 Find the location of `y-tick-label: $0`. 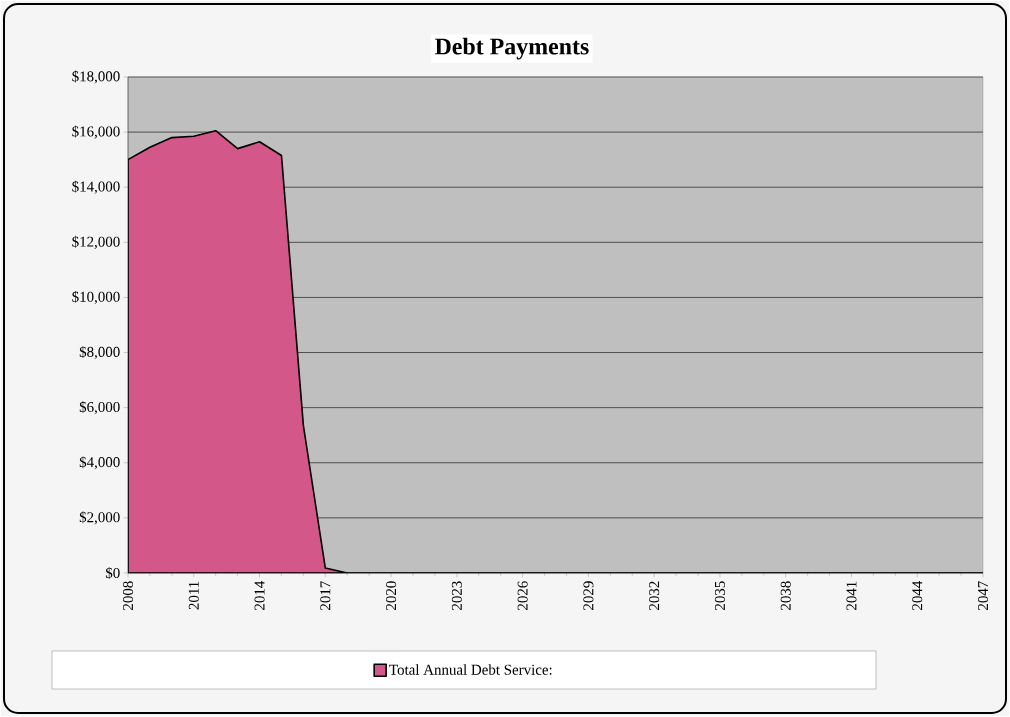

y-tick-label: $0 is located at coordinates (112, 573).